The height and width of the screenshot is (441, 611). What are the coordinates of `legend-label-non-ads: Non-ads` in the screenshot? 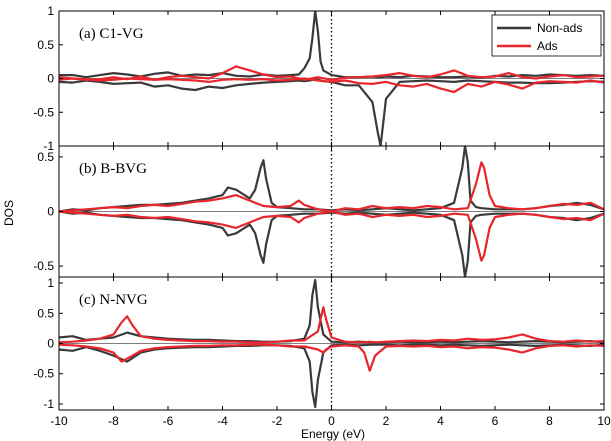 It's located at (559, 28).